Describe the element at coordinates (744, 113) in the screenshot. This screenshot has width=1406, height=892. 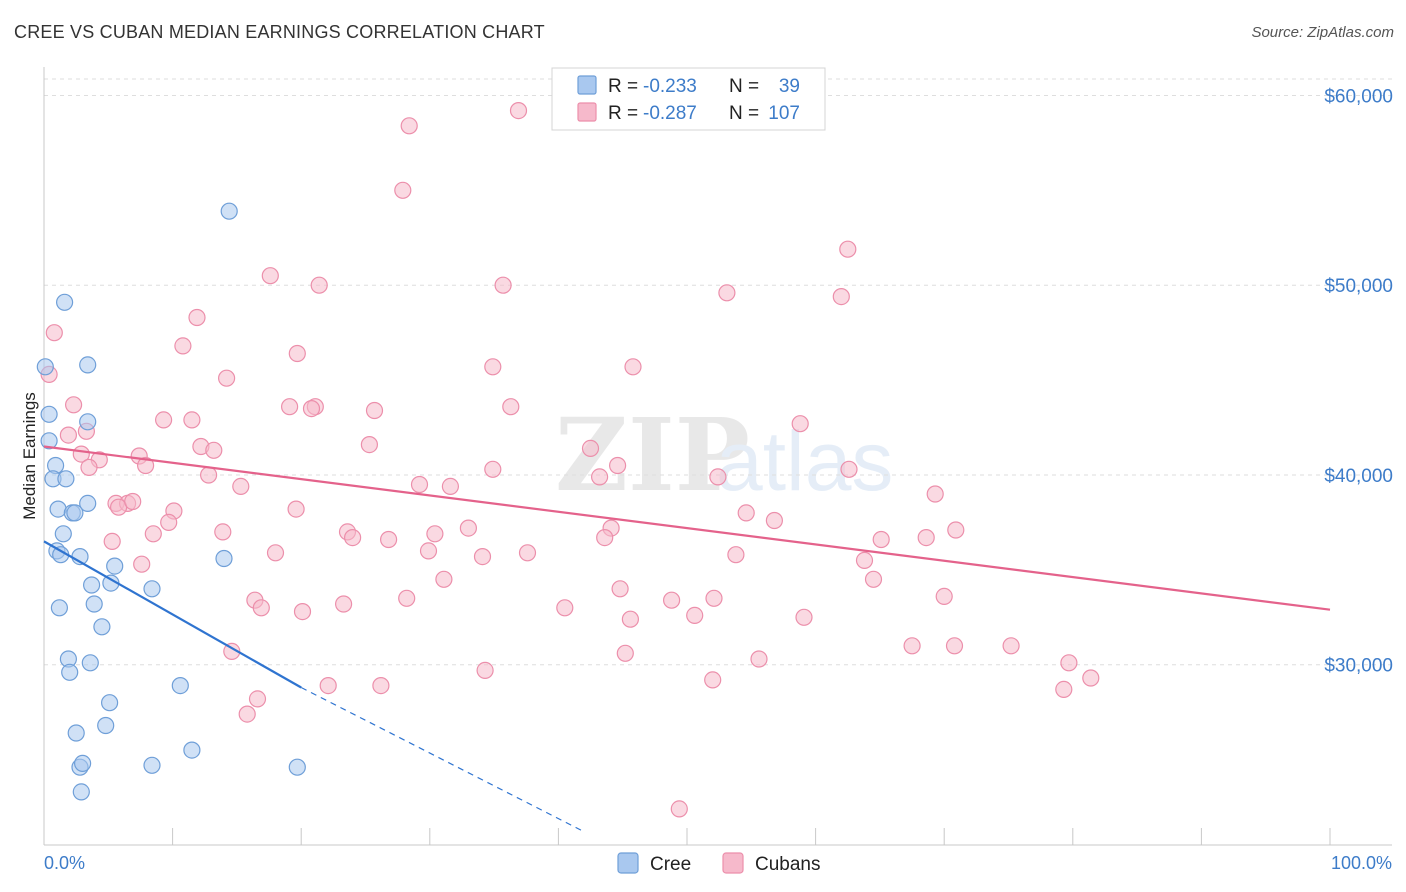
I see `legend-n-label-cubans: N =` at that location.